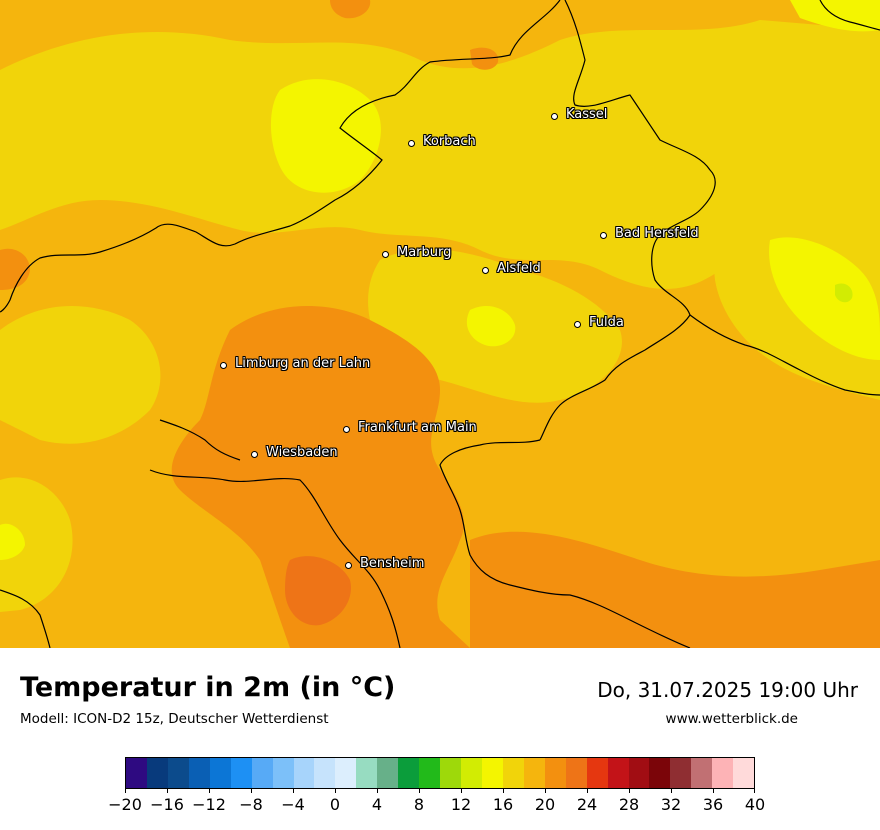 This screenshot has height=830, width=880. I want to click on temperature-zone-south, so click(675, 589).